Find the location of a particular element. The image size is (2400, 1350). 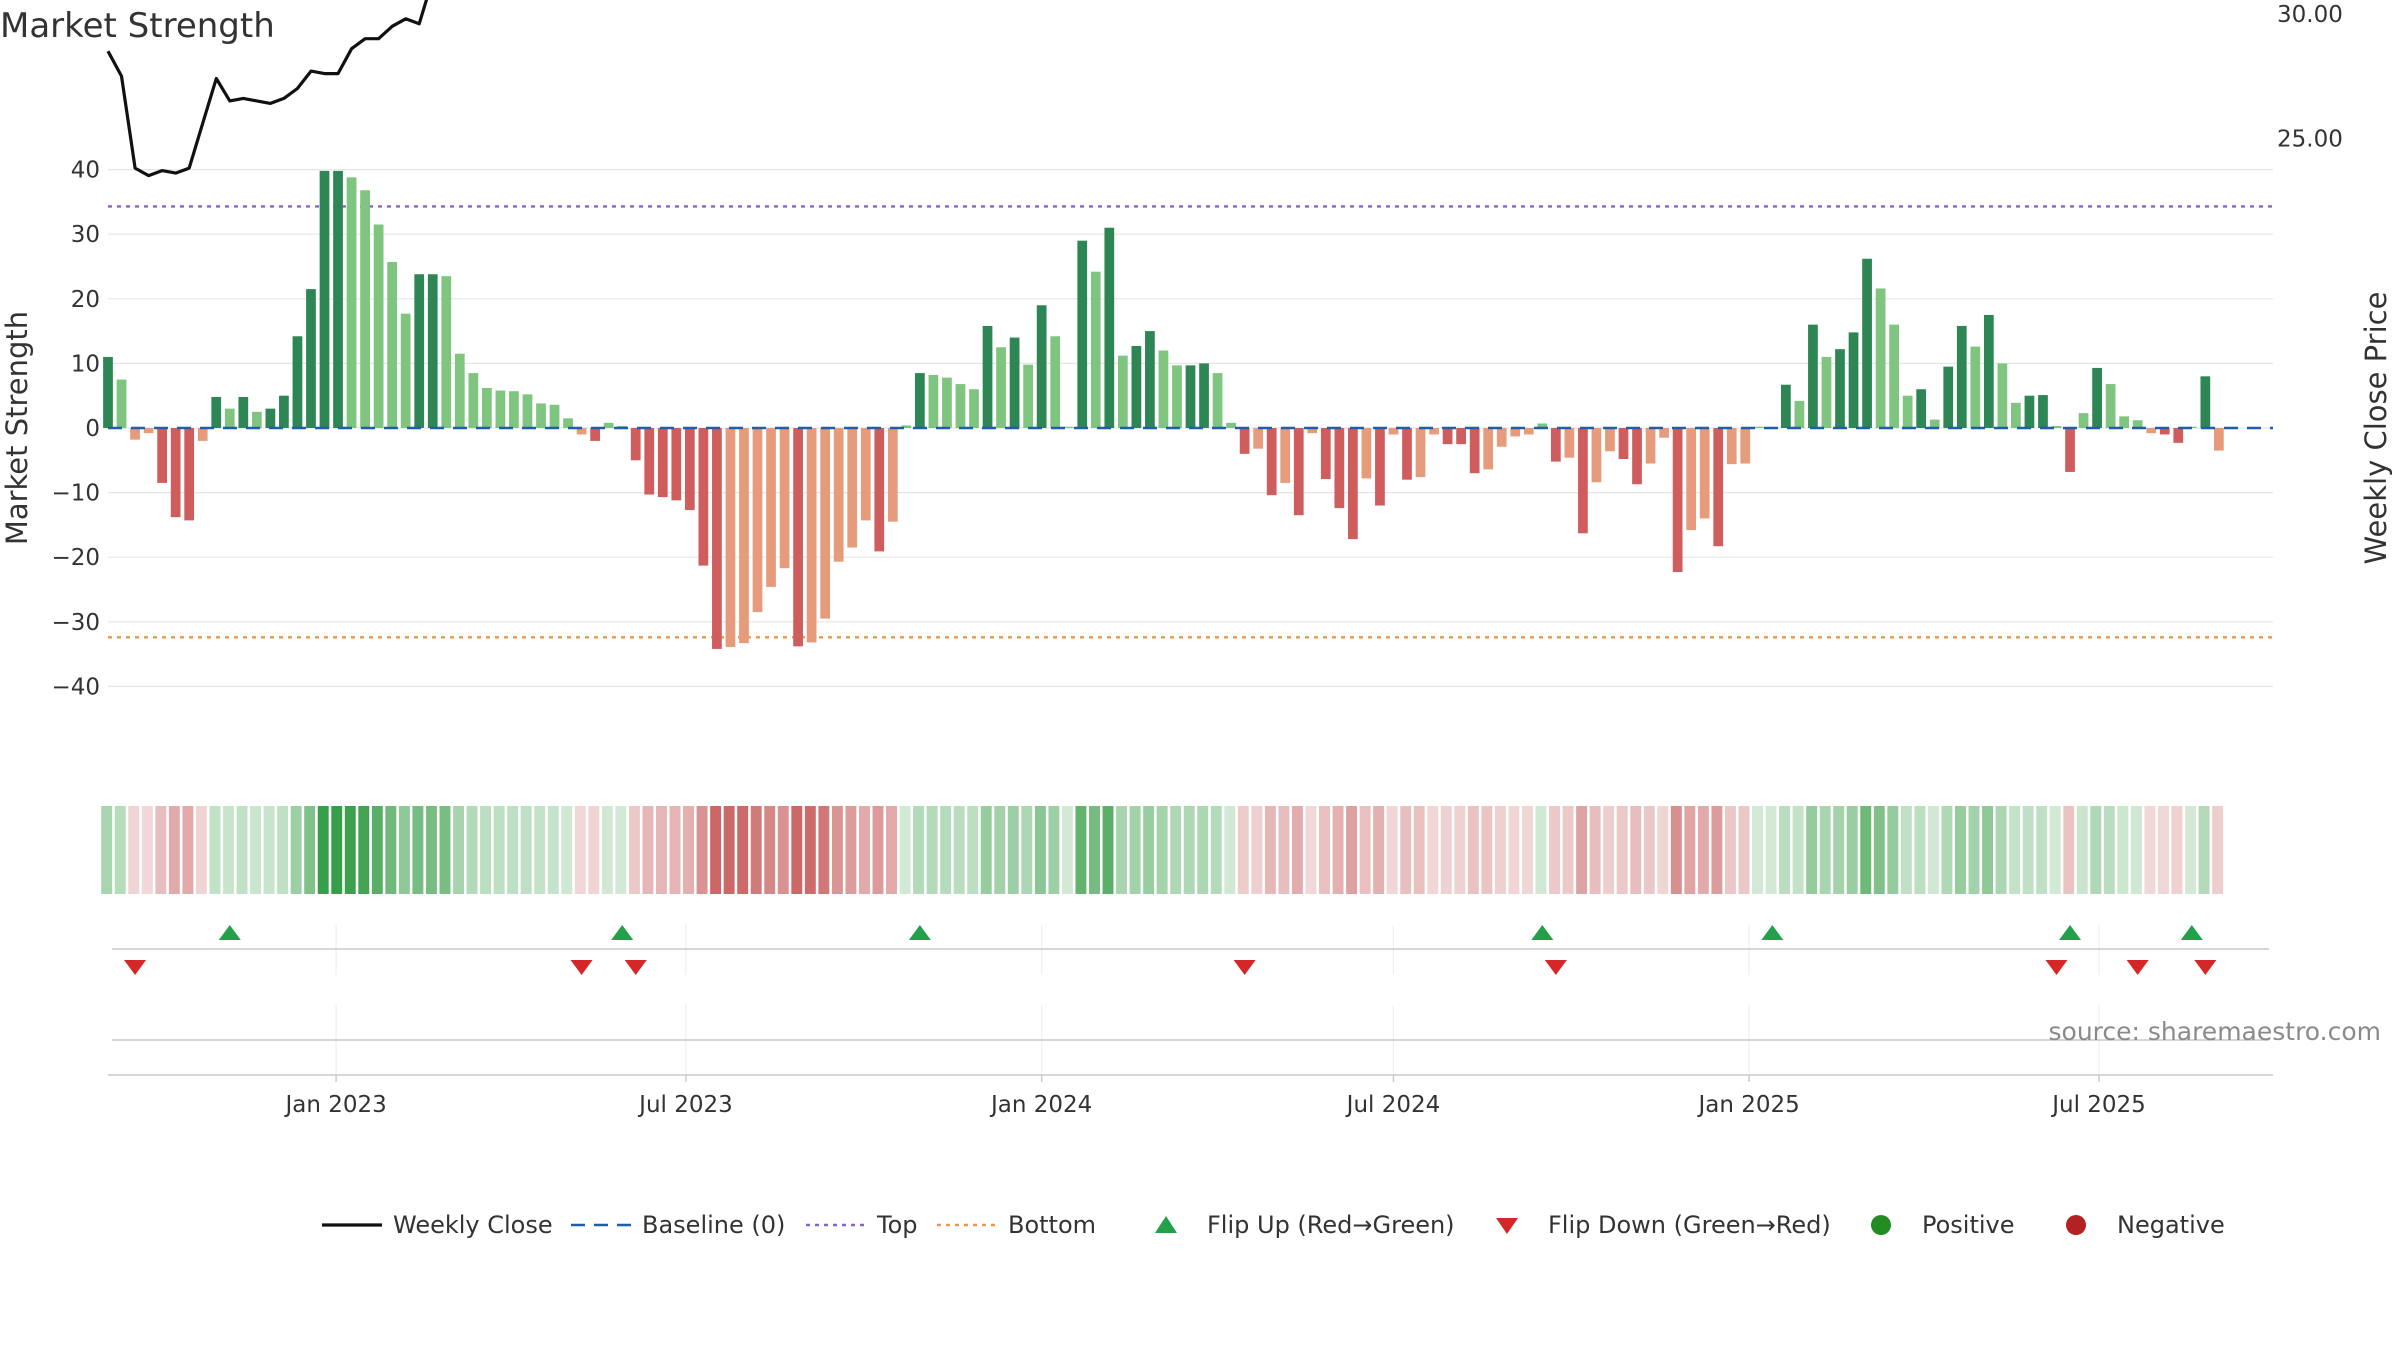

y-right-axis-title: Weekly Close Price is located at coordinates (2376, 428).